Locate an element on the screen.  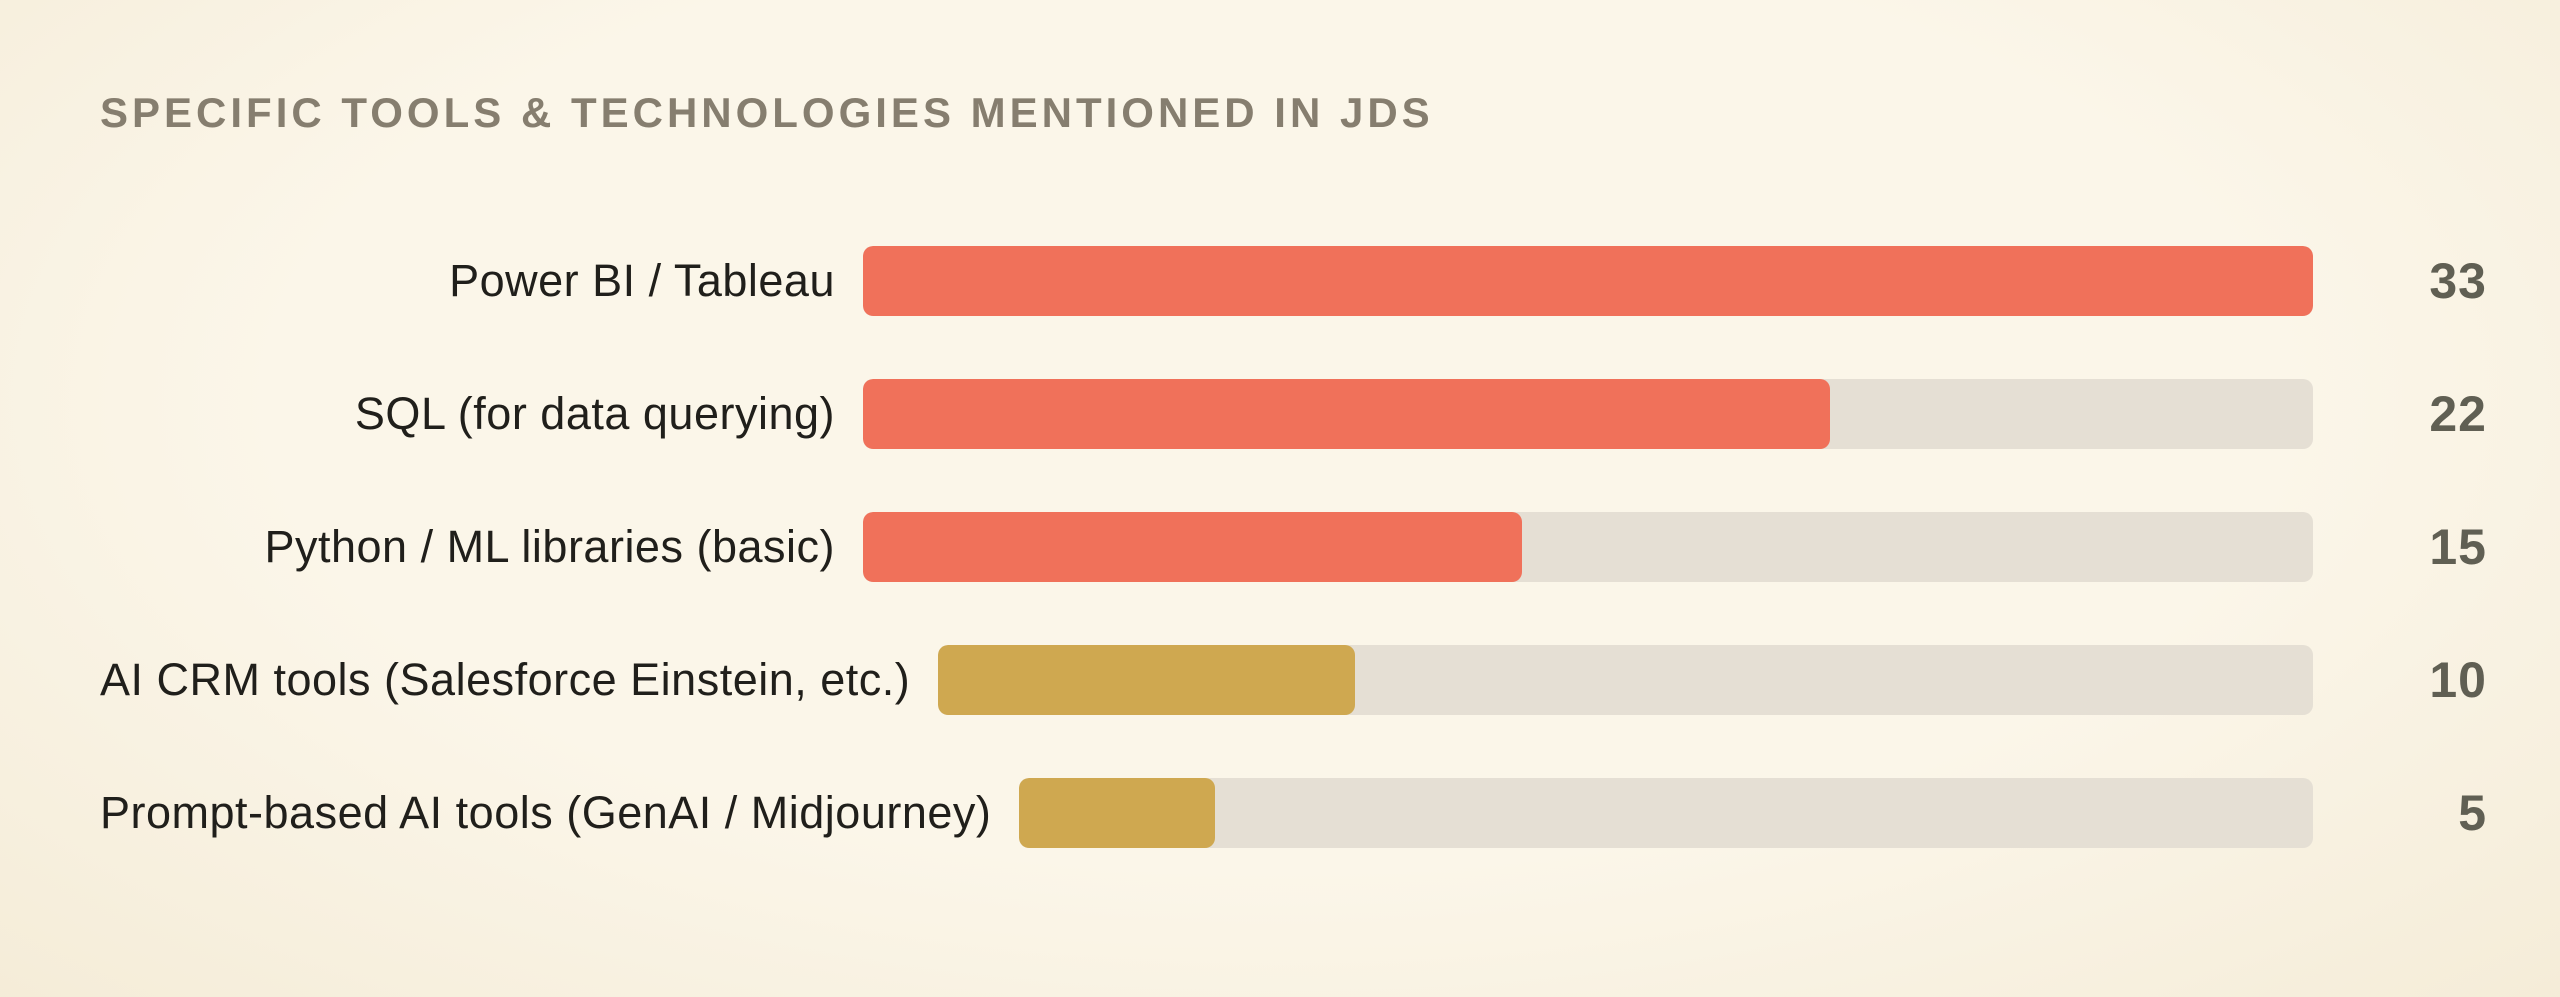
bar-label: Python / ML libraries (basic) is located at coordinates (549, 546).